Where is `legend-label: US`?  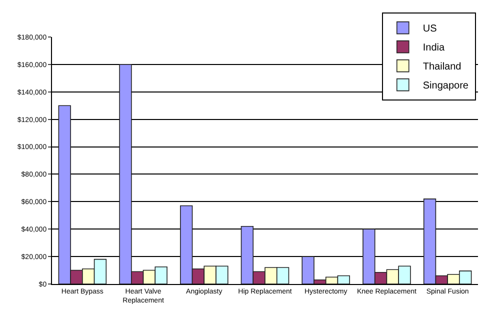 legend-label: US is located at coordinates (430, 29).